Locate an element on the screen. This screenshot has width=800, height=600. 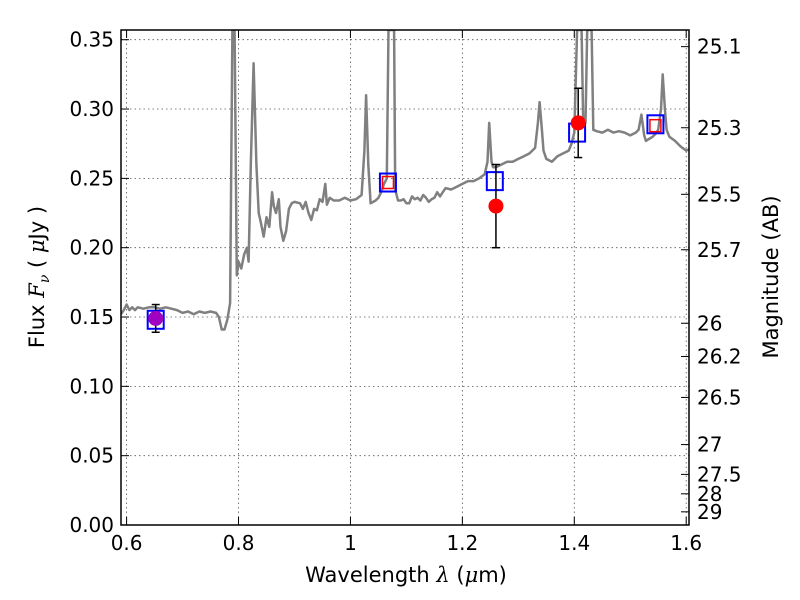
y-tick-label: 0.15 is located at coordinates (91, 317).